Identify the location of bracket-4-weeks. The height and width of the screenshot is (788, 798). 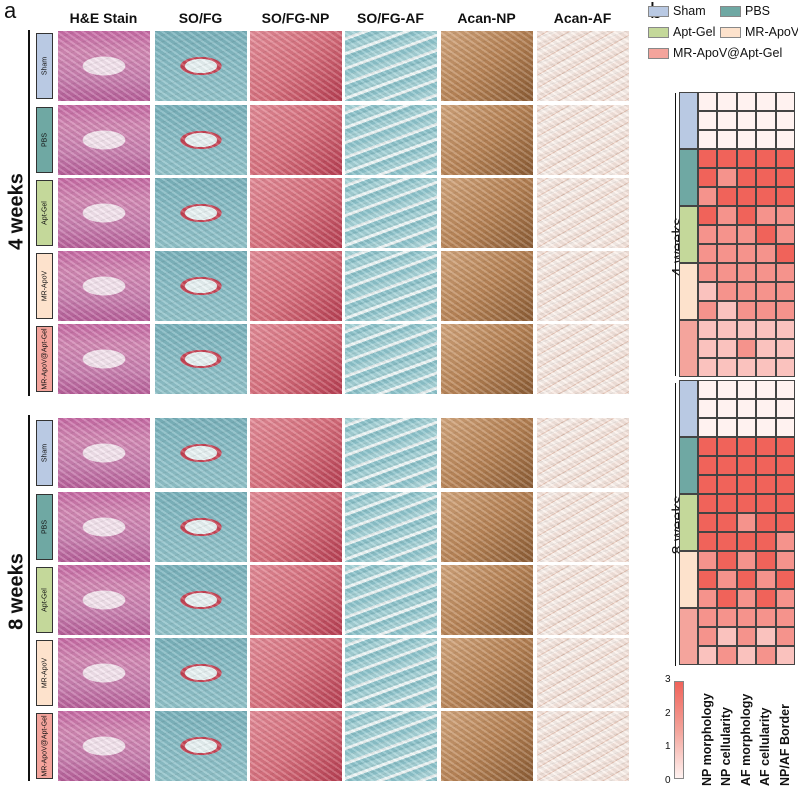
(29, 213).